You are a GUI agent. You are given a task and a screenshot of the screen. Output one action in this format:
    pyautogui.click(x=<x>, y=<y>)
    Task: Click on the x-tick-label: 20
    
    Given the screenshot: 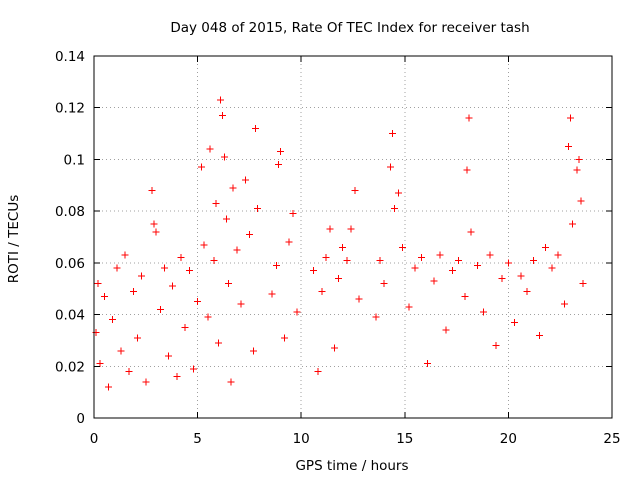 What is the action you would take?
    pyautogui.click(x=508, y=439)
    